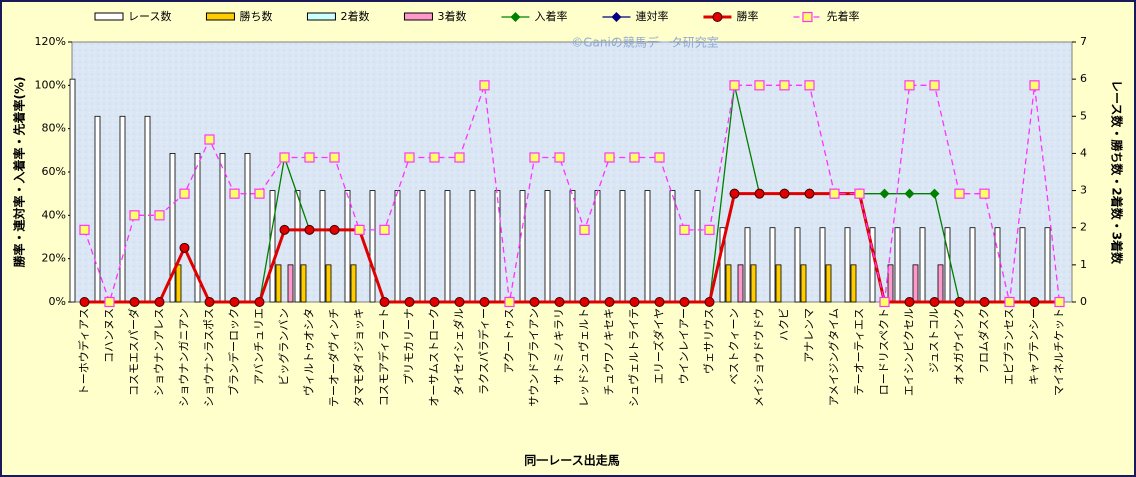  Describe the element at coordinates (459, 352) in the screenshot. I see `x-tick-label: タイセイシェダル` at that location.